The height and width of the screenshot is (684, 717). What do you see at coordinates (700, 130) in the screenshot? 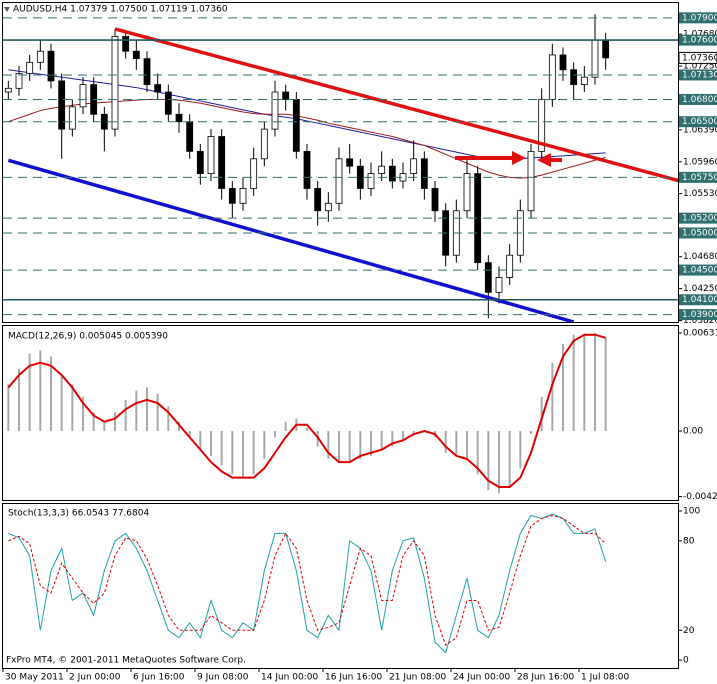
I see `y-tick-label: 1.06390` at bounding box center [700, 130].